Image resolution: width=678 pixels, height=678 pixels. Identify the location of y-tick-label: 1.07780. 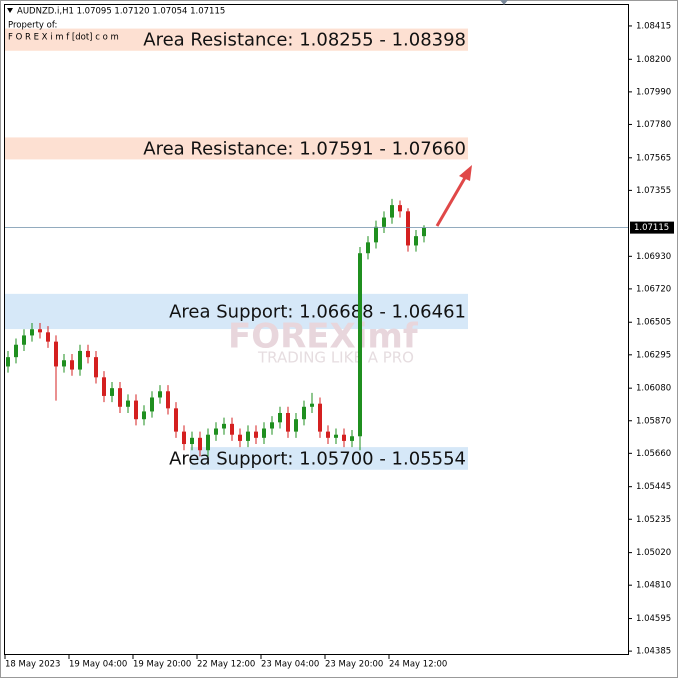
(653, 125).